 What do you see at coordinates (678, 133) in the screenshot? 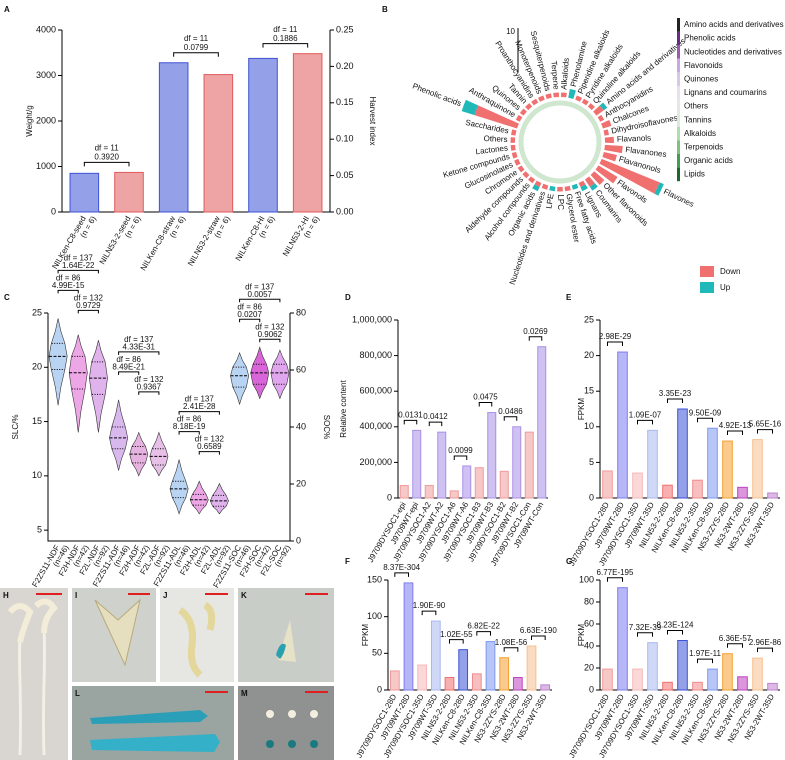
I see `class-swatch` at bounding box center [678, 133].